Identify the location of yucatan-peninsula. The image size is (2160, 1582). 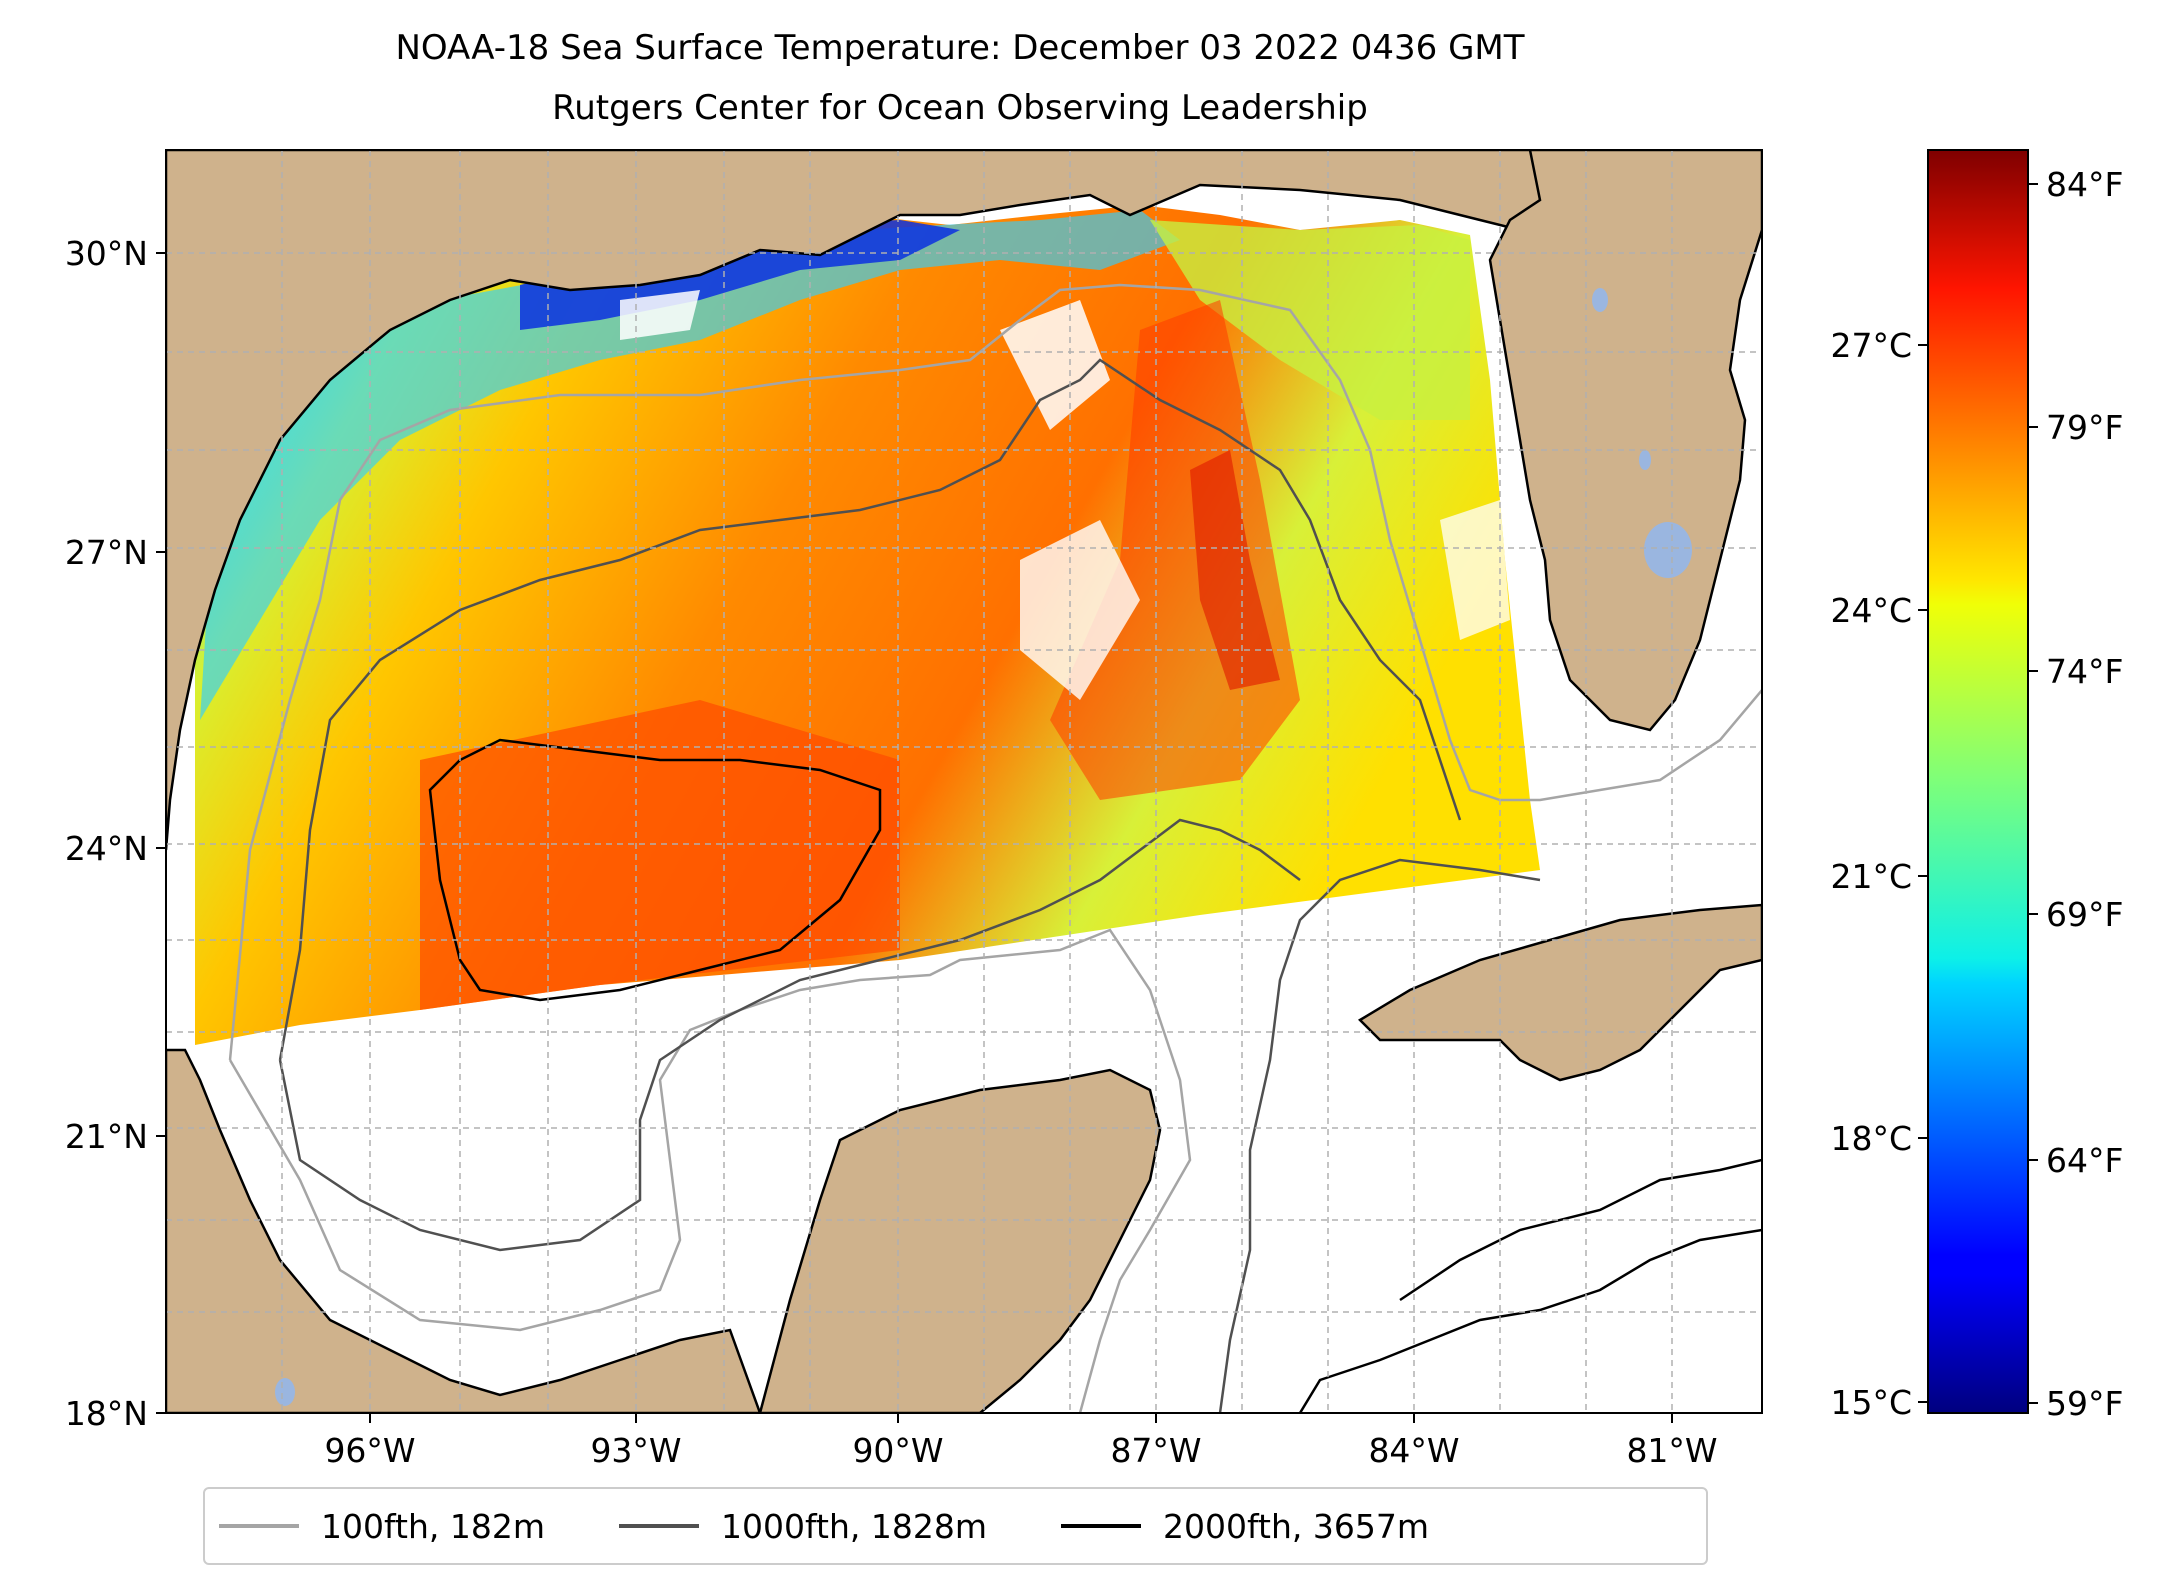
(960, 1240).